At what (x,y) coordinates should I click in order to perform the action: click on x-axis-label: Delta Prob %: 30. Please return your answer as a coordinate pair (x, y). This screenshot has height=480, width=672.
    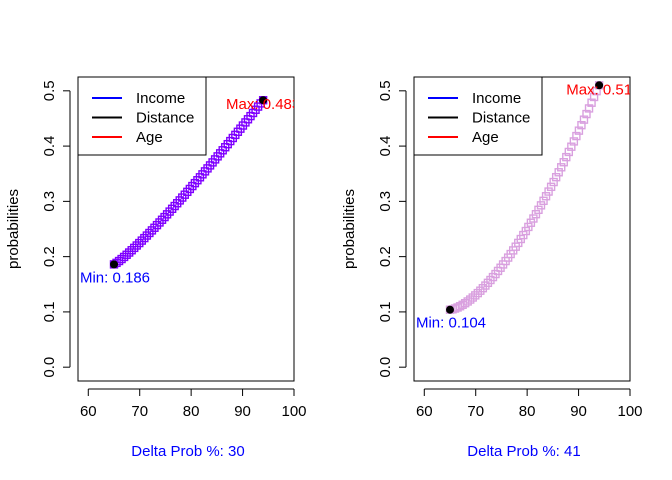
    Looking at the image, I should click on (187, 451).